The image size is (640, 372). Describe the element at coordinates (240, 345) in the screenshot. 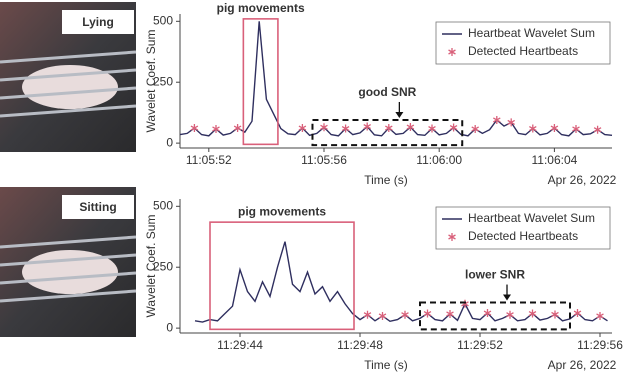

I see `x-tick-label: 11:29:44` at that location.